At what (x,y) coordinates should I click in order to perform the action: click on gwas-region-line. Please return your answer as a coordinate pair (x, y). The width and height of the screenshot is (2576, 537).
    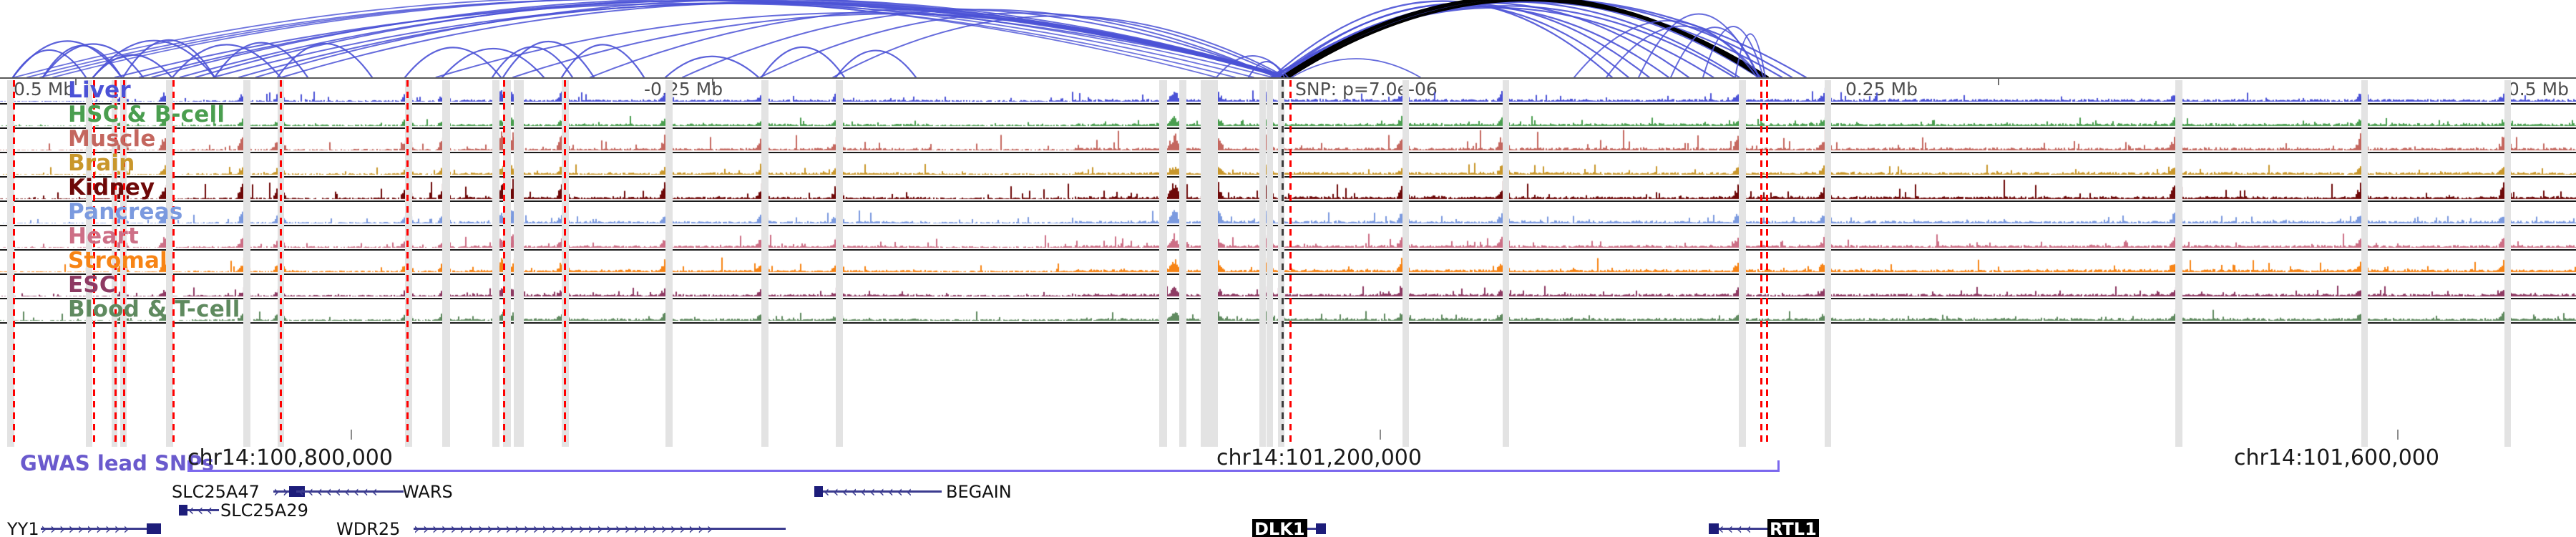
    Looking at the image, I should click on (982, 471).